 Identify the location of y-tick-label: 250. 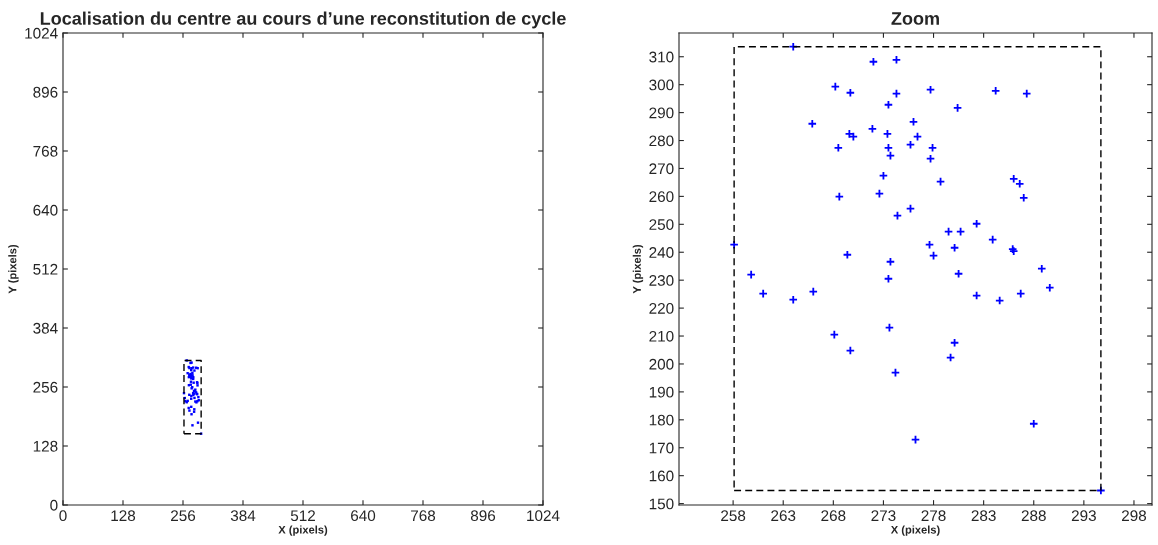
(661, 224).